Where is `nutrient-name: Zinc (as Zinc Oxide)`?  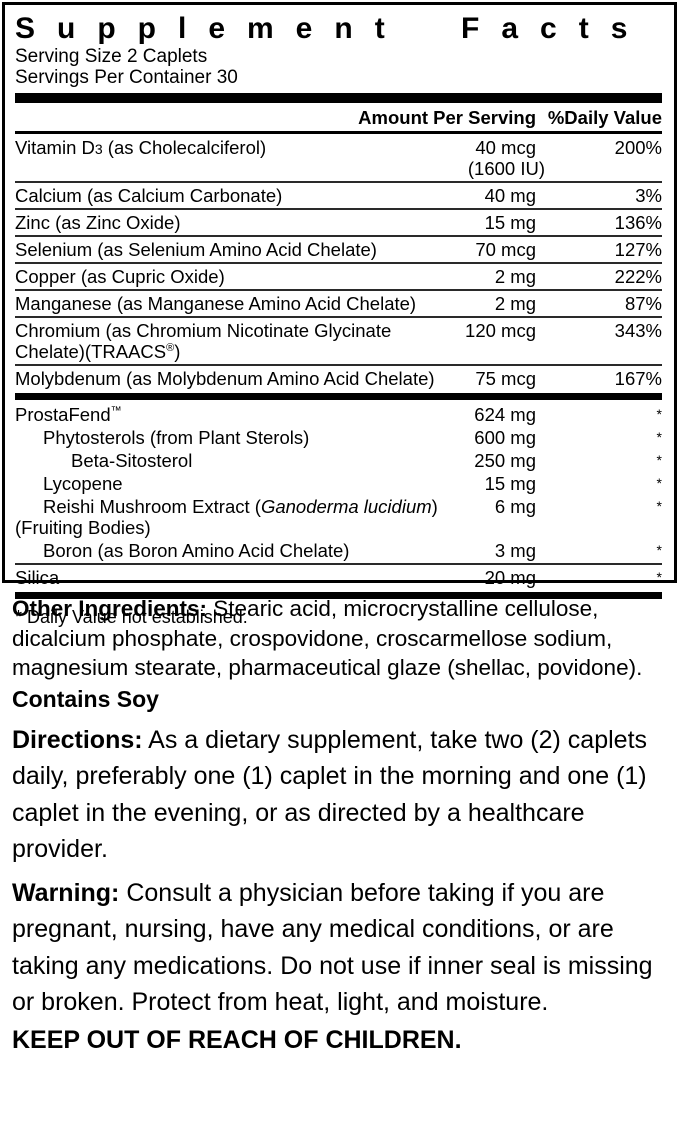
nutrient-name: Zinc (as Zinc Oxide) is located at coordinates (98, 222).